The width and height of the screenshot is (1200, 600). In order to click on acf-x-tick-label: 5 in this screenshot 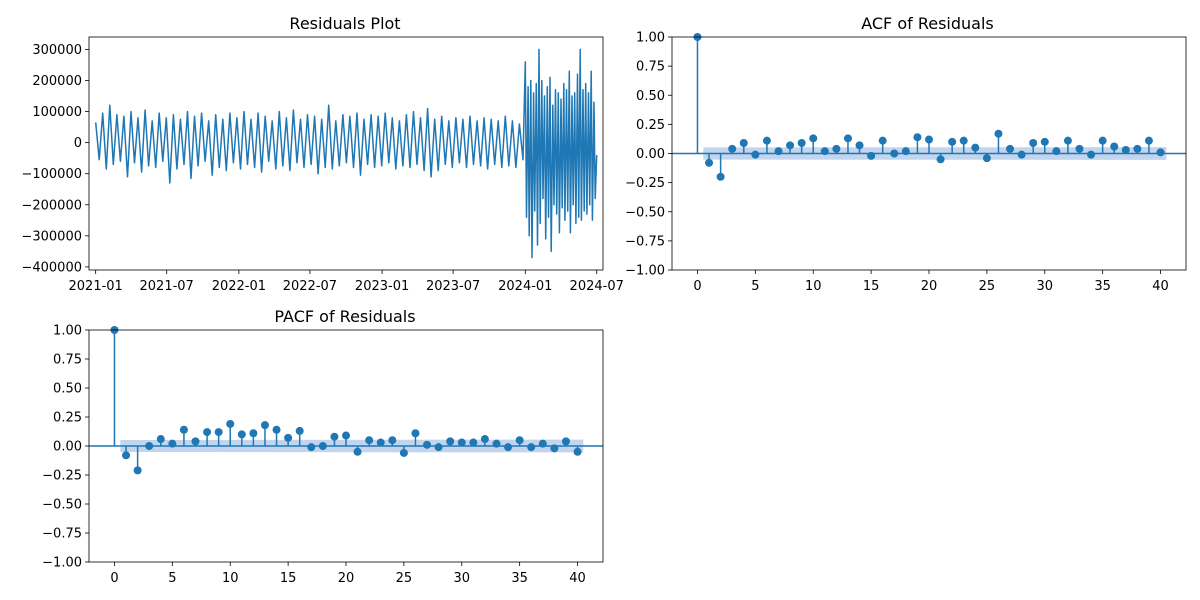, I will do `click(755, 286)`.